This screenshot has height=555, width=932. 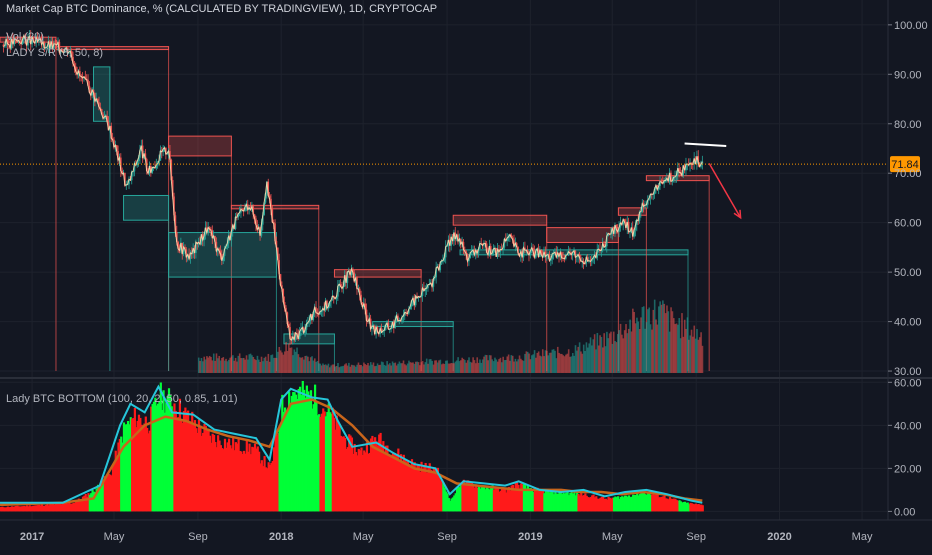 What do you see at coordinates (905, 165) in the screenshot?
I see `last-price-label: 71.84` at bounding box center [905, 165].